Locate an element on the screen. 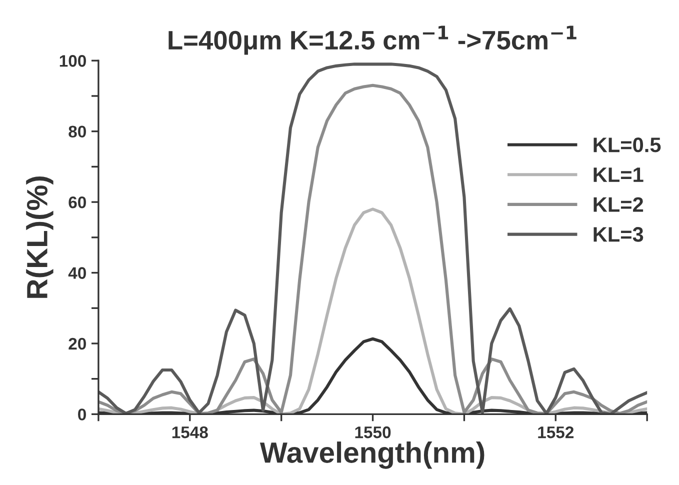  legend-label: ΚL=0.5 is located at coordinates (627, 145).